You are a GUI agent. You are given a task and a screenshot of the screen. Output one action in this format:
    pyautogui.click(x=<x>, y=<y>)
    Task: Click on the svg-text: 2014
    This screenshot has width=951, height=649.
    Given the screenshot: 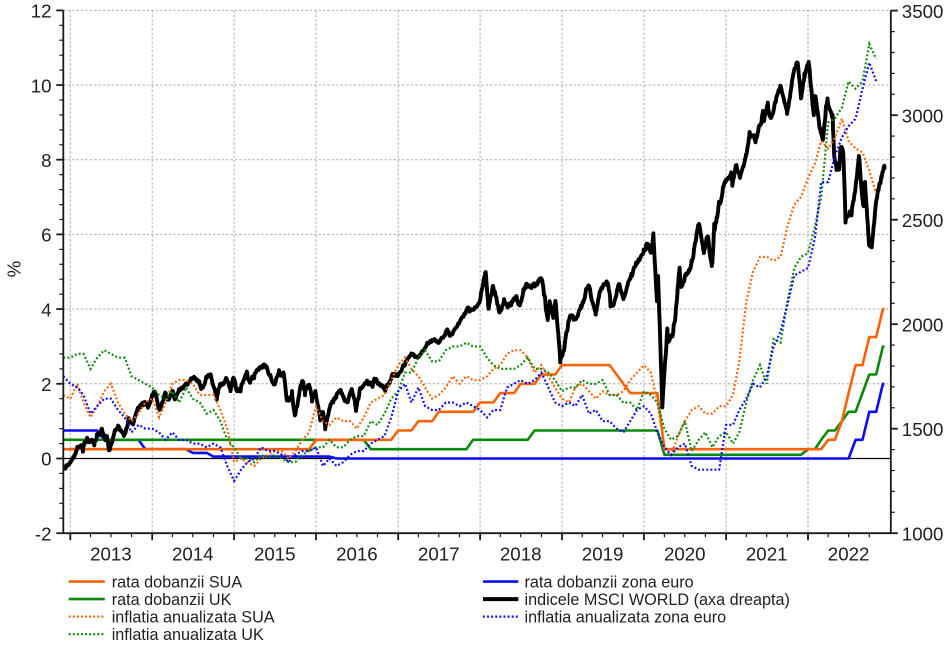 What is the action you would take?
    pyautogui.click(x=193, y=554)
    